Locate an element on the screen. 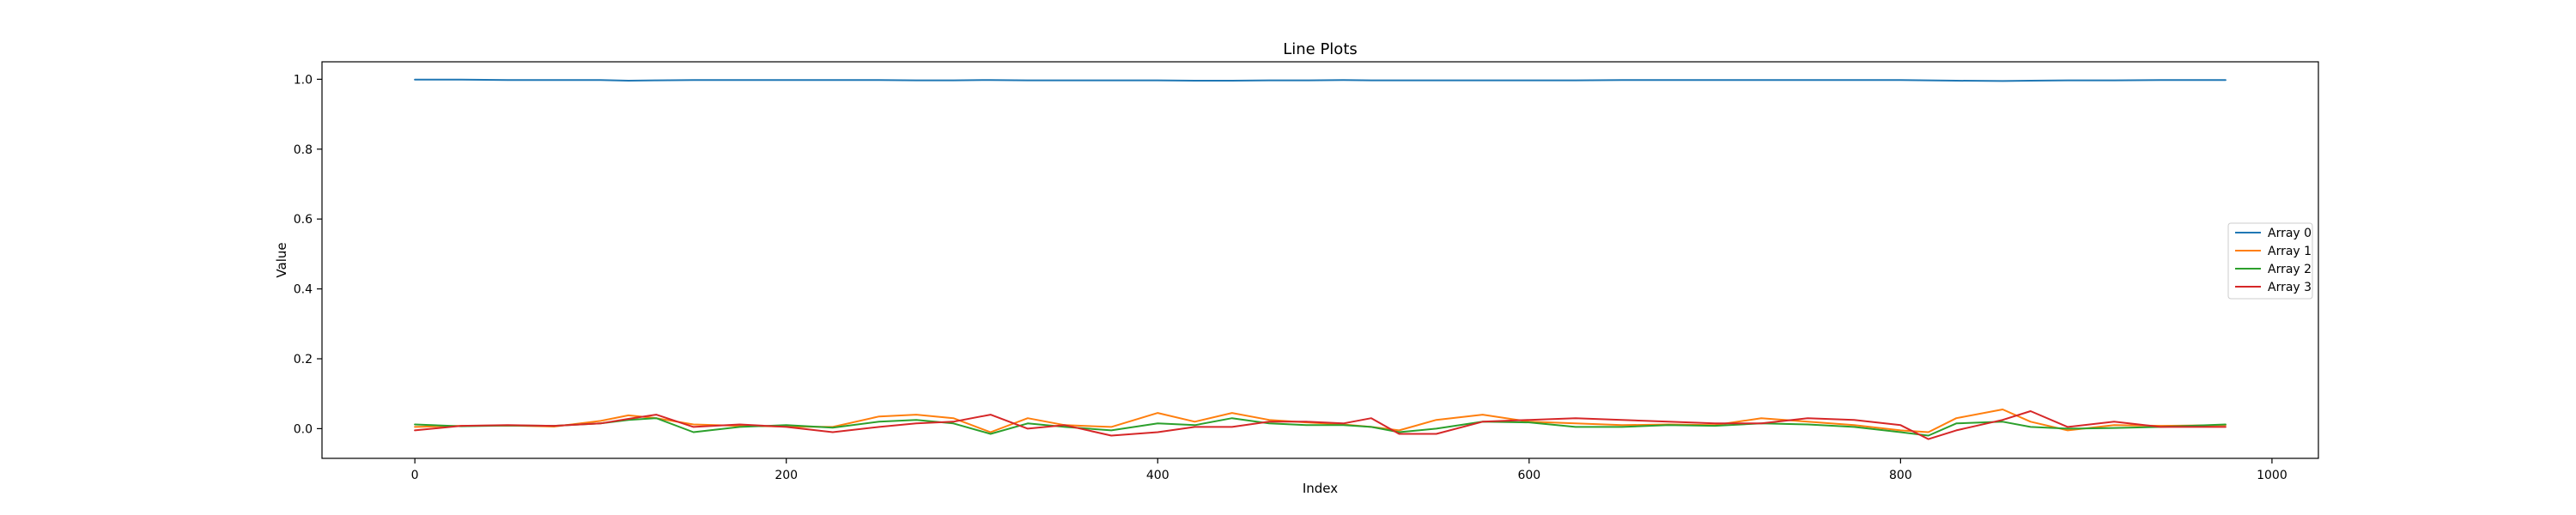  legend: Array 0 Array 1 Array 2 Array 3 is located at coordinates (2270, 261).